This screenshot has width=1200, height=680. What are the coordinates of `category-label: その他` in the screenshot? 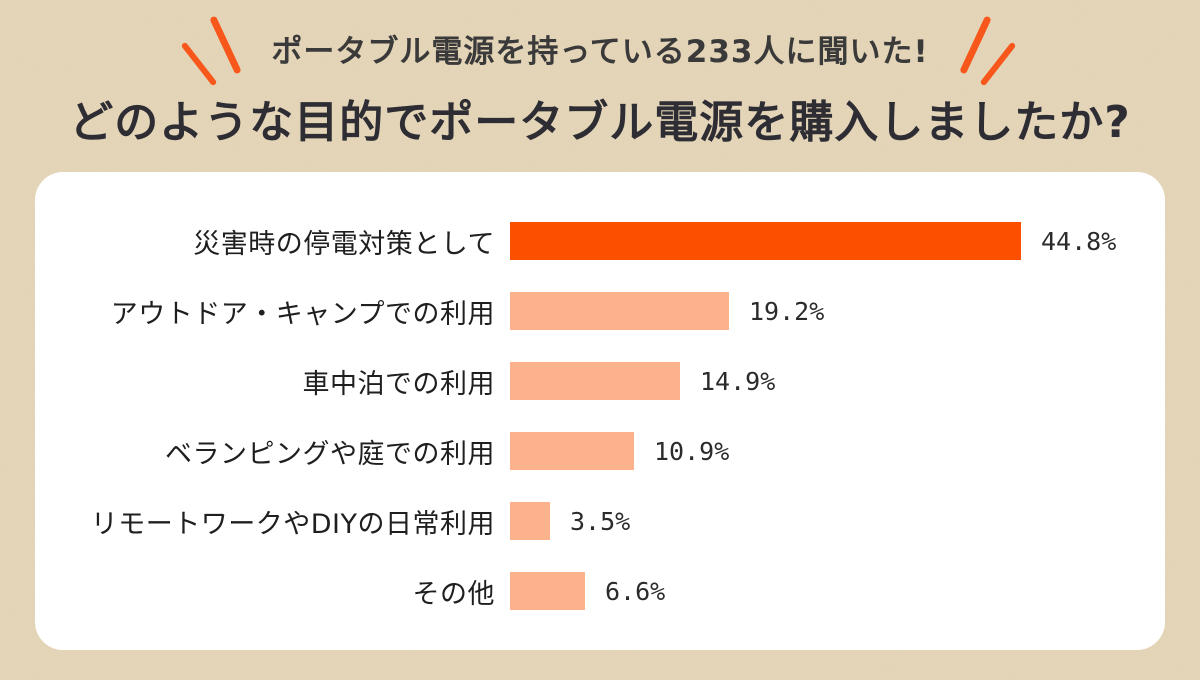 It's located at (453, 594).